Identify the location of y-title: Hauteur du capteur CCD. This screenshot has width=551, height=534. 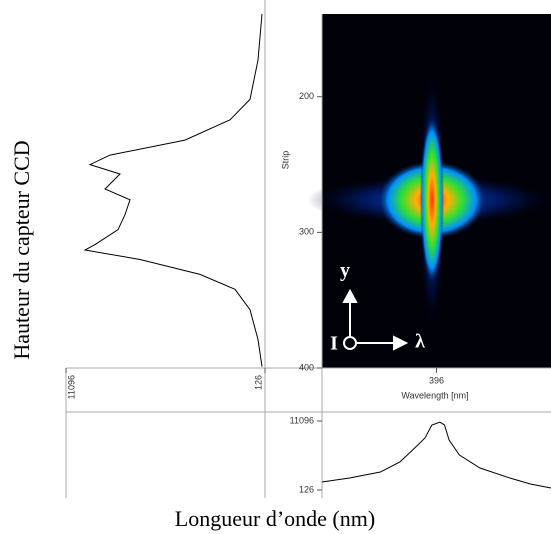
(21, 249).